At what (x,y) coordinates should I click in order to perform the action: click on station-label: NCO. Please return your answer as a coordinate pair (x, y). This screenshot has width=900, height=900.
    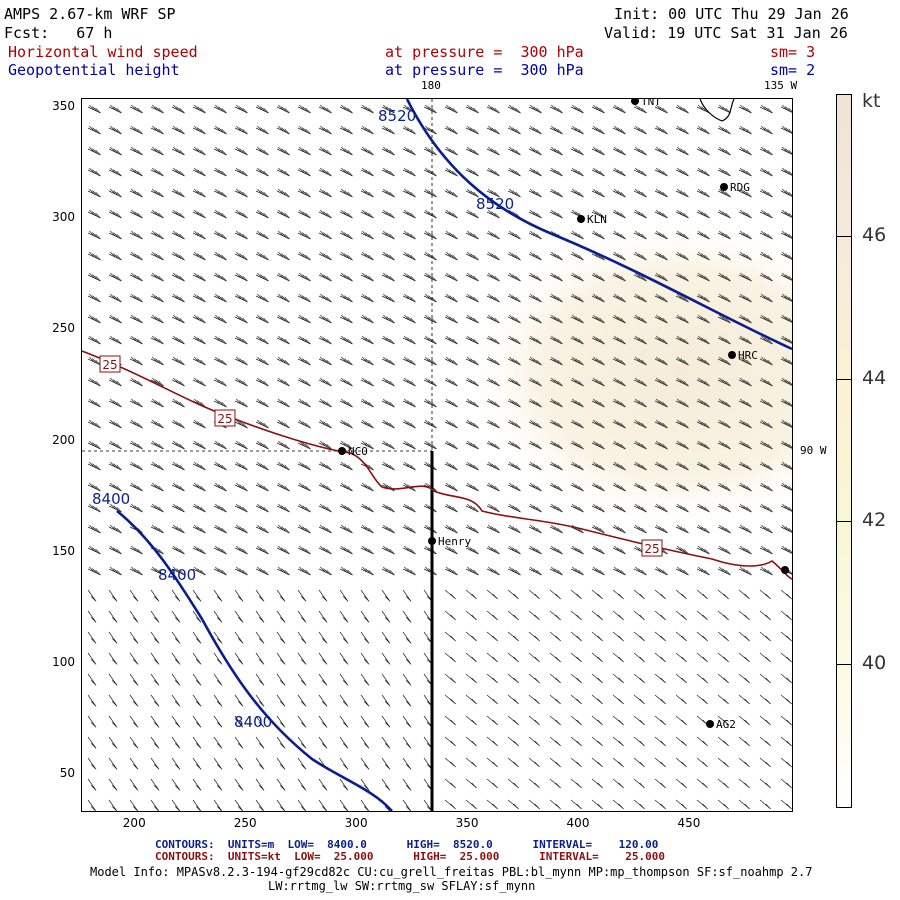
    Looking at the image, I should click on (358, 451).